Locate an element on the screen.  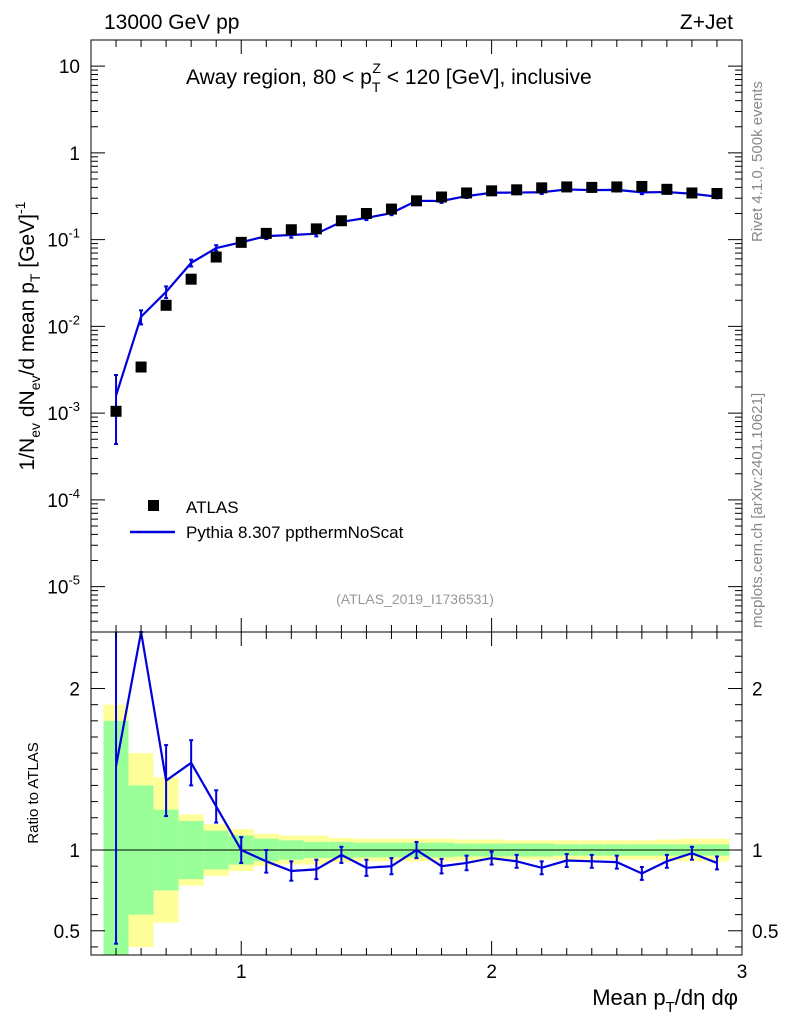
ratio-tick-label: 0.5 is located at coordinates (67, 932).